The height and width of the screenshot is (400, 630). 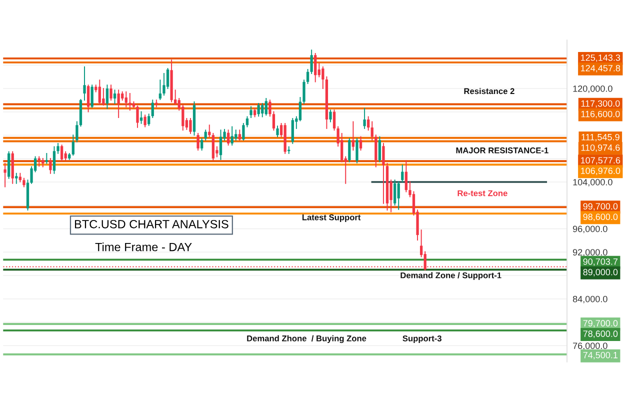 What do you see at coordinates (600, 272) in the screenshot?
I see `ref-line-label: 89,000.0` at bounding box center [600, 272].